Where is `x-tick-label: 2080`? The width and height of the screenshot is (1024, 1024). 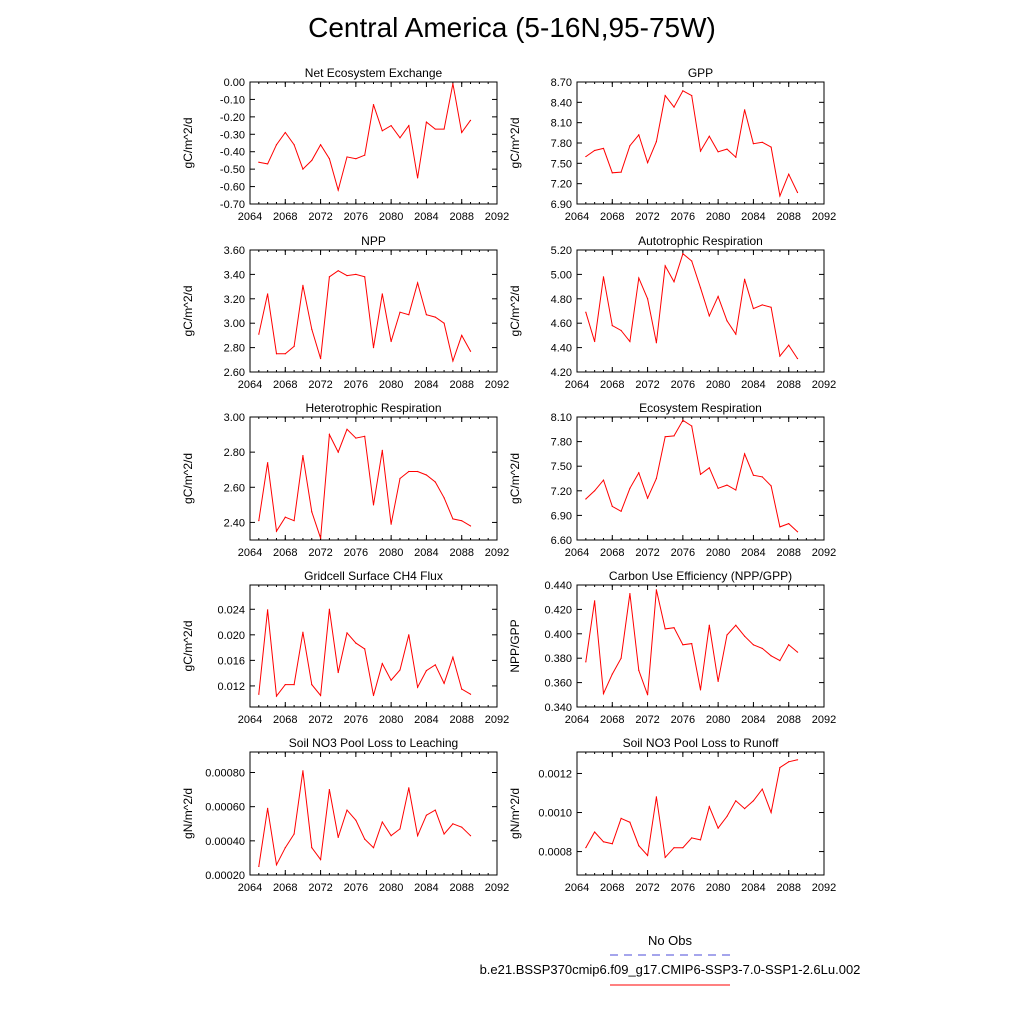
x-tick-label: 2080 is located at coordinates (718, 217).